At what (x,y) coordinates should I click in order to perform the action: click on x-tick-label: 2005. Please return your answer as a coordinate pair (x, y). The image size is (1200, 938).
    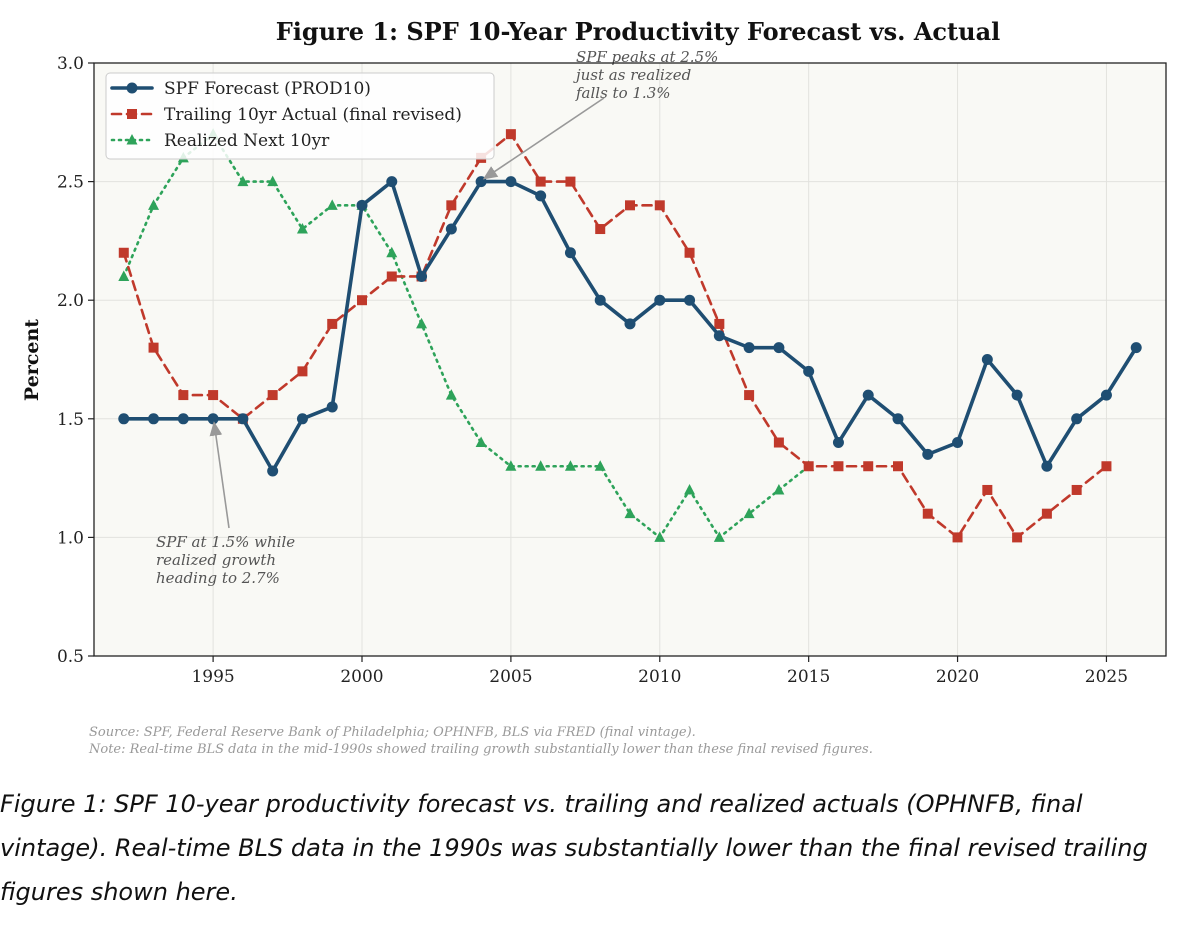
    Looking at the image, I should click on (510, 677).